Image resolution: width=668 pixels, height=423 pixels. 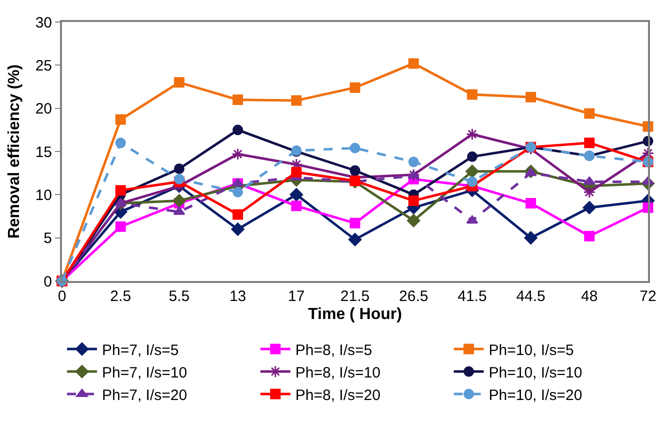 I want to click on y-tick-label: 10, so click(x=43, y=195).